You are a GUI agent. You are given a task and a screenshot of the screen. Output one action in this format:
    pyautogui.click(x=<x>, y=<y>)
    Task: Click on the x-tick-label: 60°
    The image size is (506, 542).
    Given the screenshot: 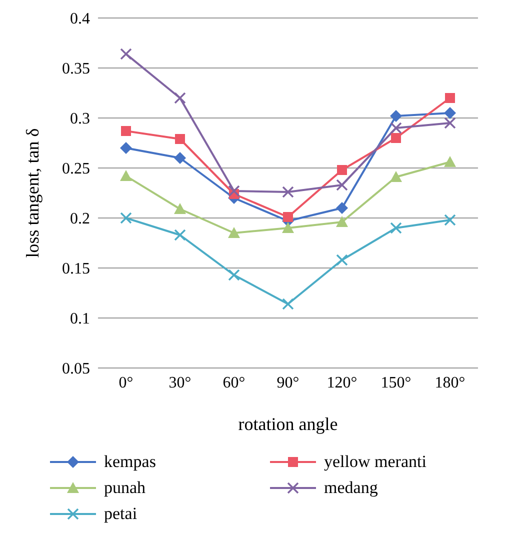 What is the action you would take?
    pyautogui.click(x=234, y=383)
    